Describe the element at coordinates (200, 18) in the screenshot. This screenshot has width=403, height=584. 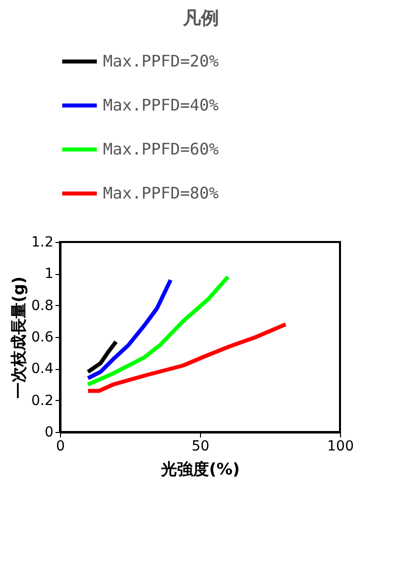
I see `legend-title: 凡例` at that location.